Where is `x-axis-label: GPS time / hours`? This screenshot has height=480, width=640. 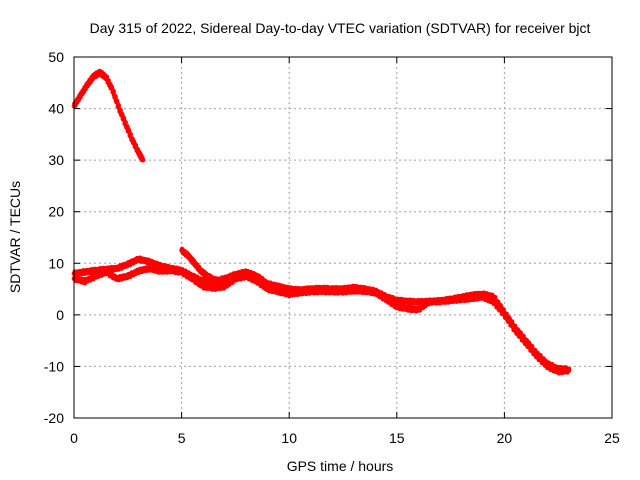
x-axis-label: GPS time / hours is located at coordinates (340, 466).